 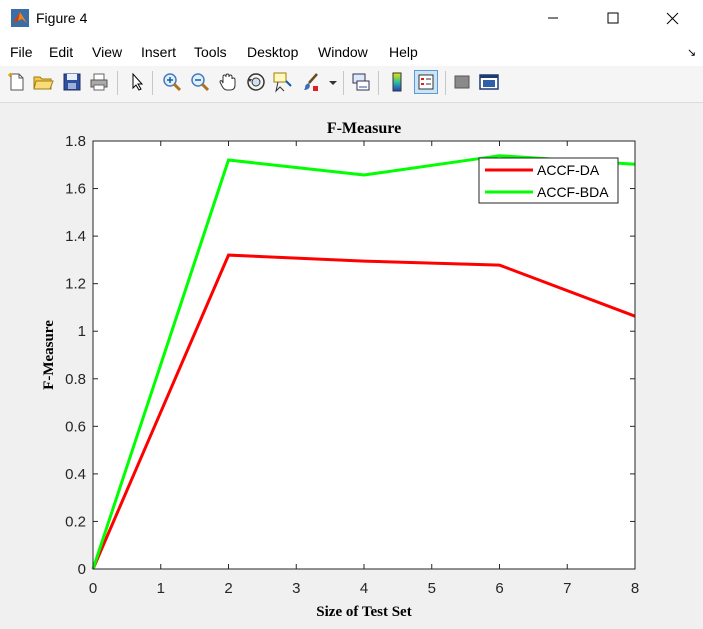 I want to click on menu-file: File, so click(x=21, y=52).